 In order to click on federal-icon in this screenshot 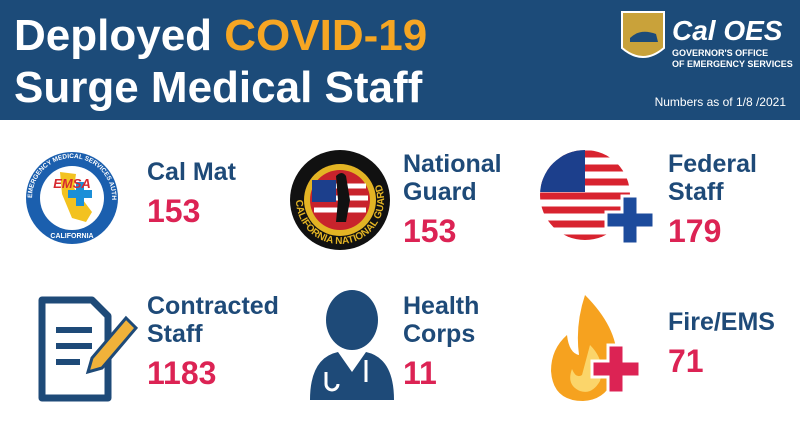, I will do `click(598, 198)`.